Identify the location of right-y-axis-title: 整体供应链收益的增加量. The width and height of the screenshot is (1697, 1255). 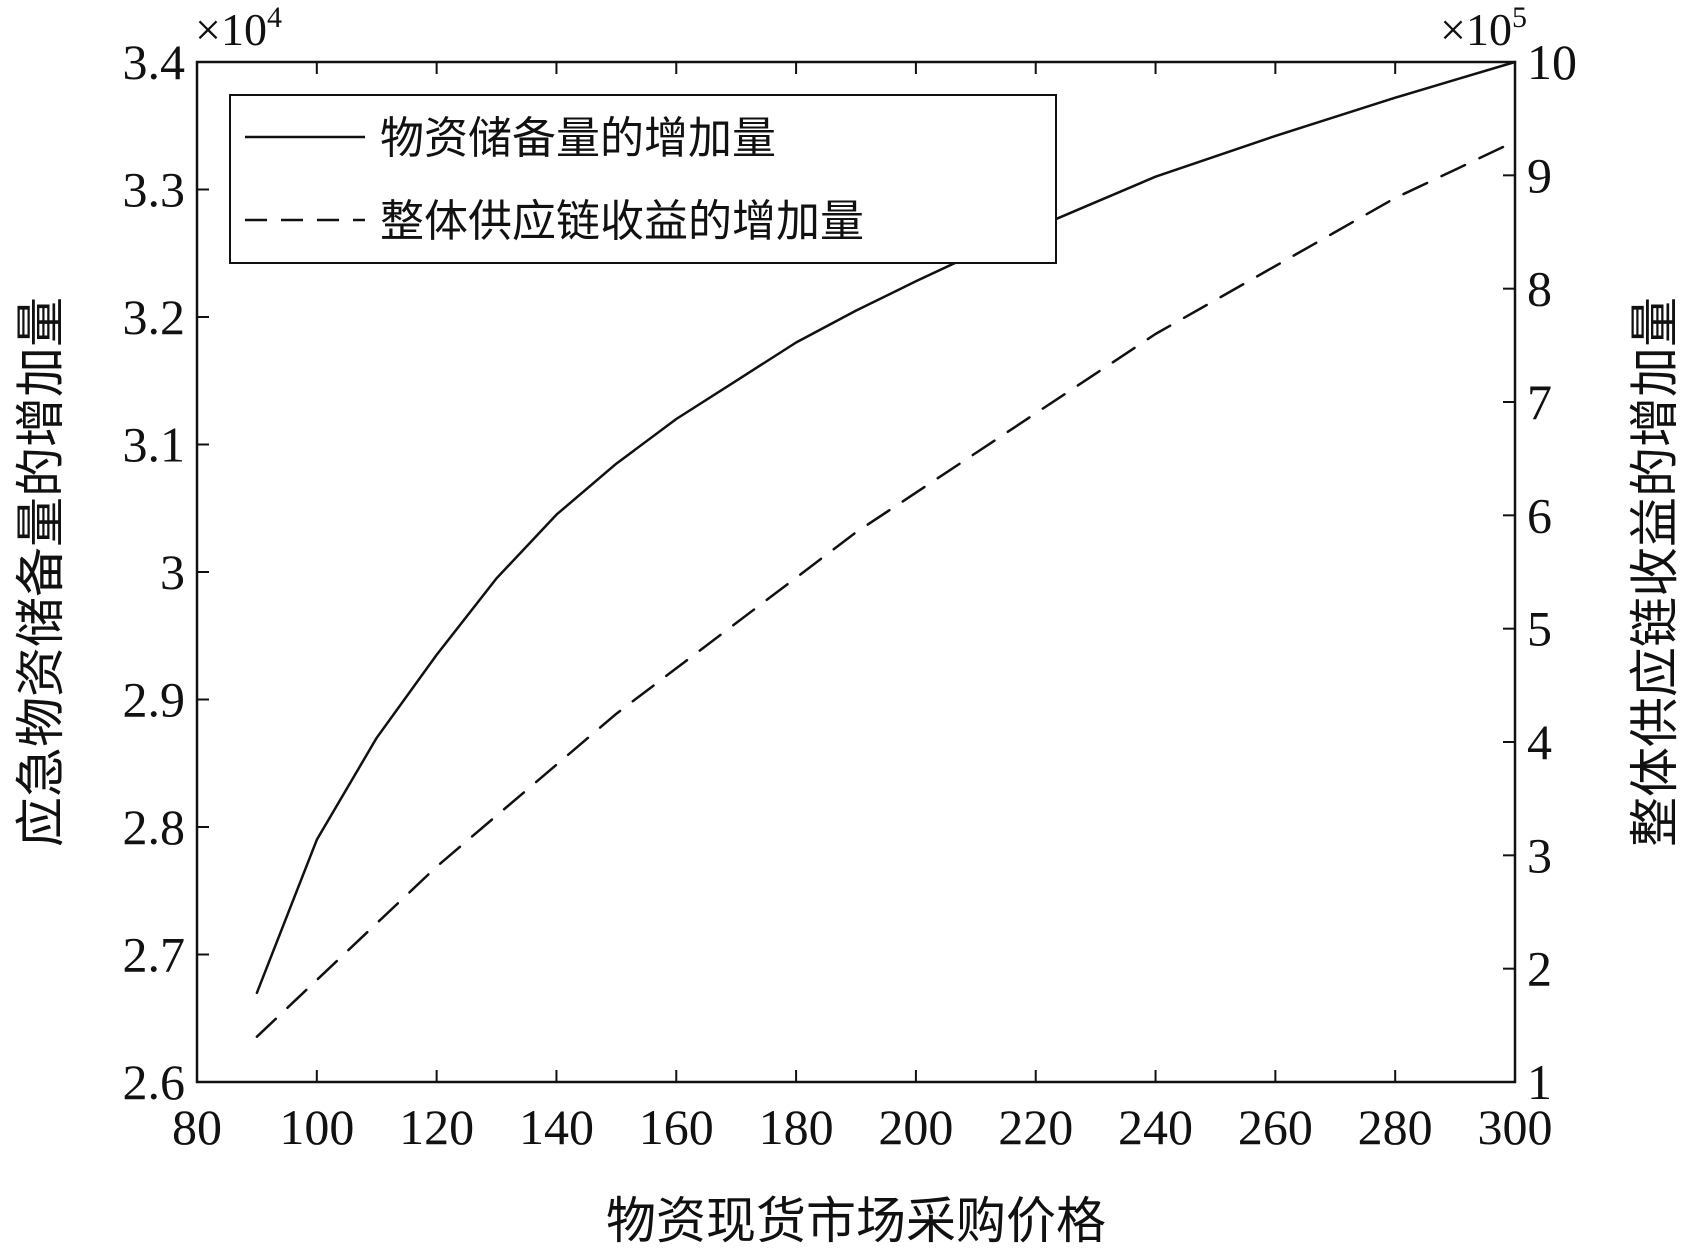
(1655, 572).